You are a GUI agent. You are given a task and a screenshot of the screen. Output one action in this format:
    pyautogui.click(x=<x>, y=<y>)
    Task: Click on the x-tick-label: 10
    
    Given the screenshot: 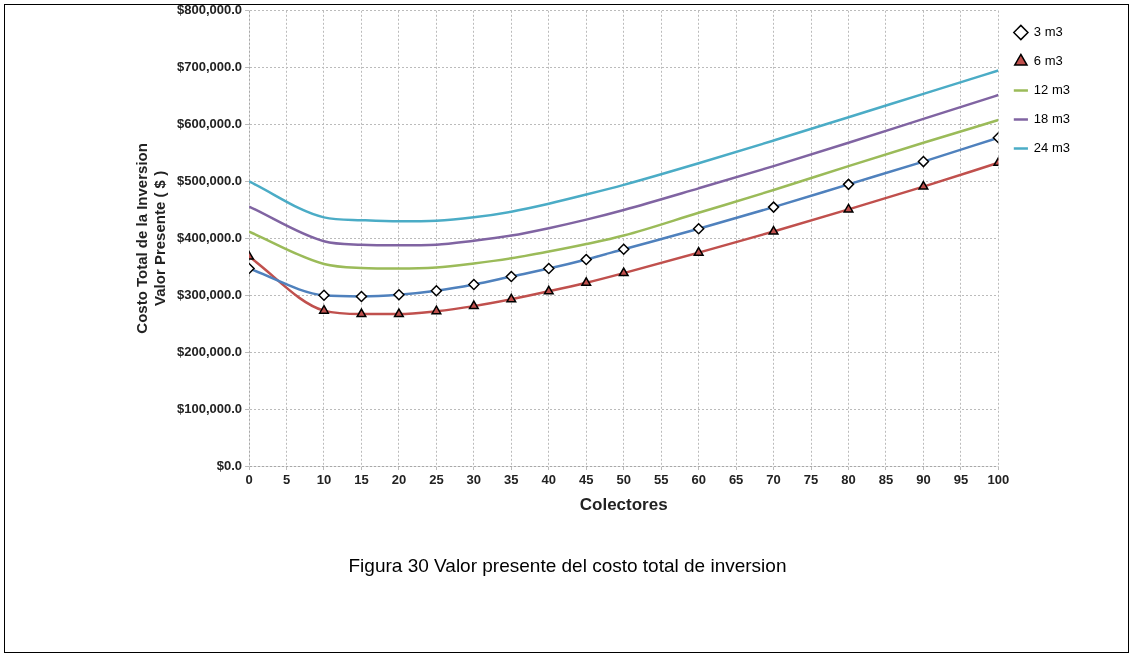 What is the action you would take?
    pyautogui.click(x=324, y=480)
    